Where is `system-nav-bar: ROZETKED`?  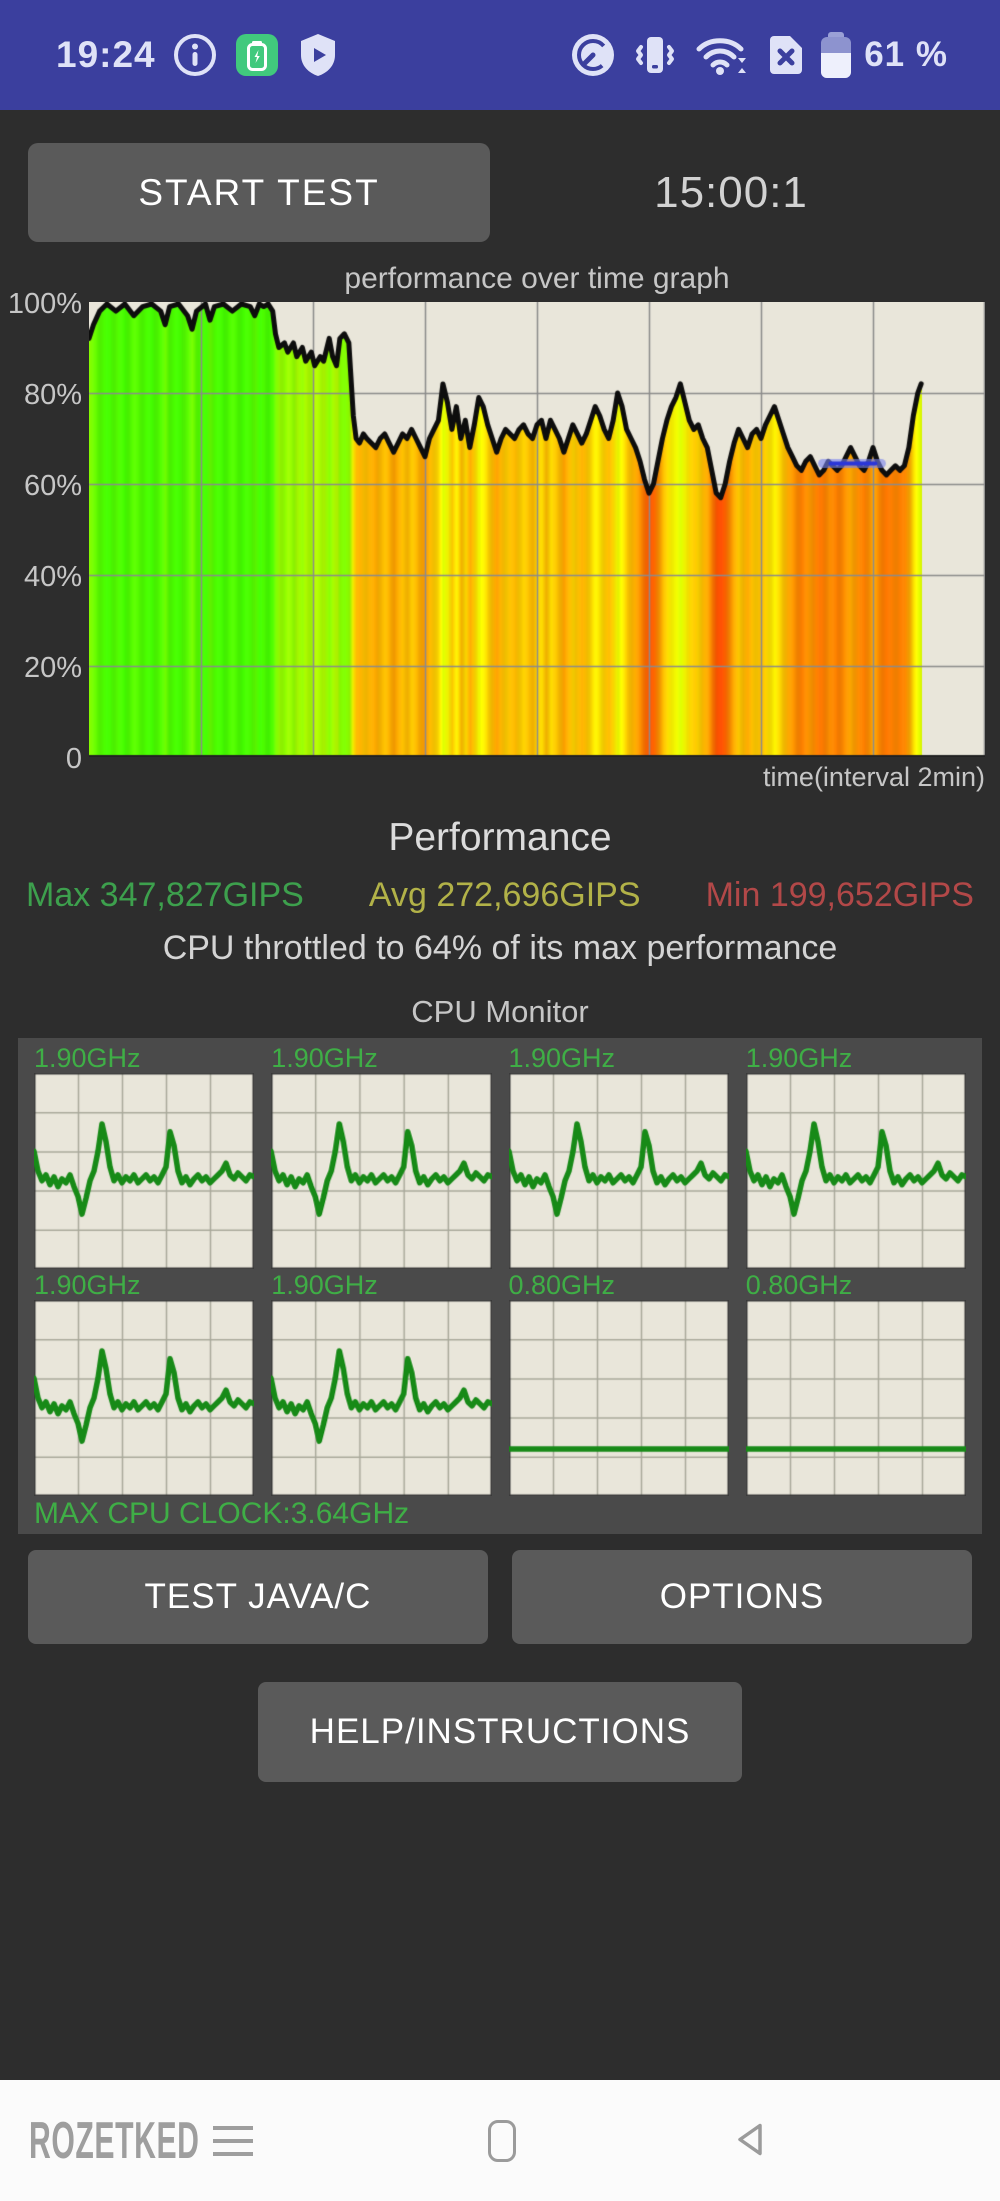 system-nav-bar: ROZETKED is located at coordinates (500, 2140).